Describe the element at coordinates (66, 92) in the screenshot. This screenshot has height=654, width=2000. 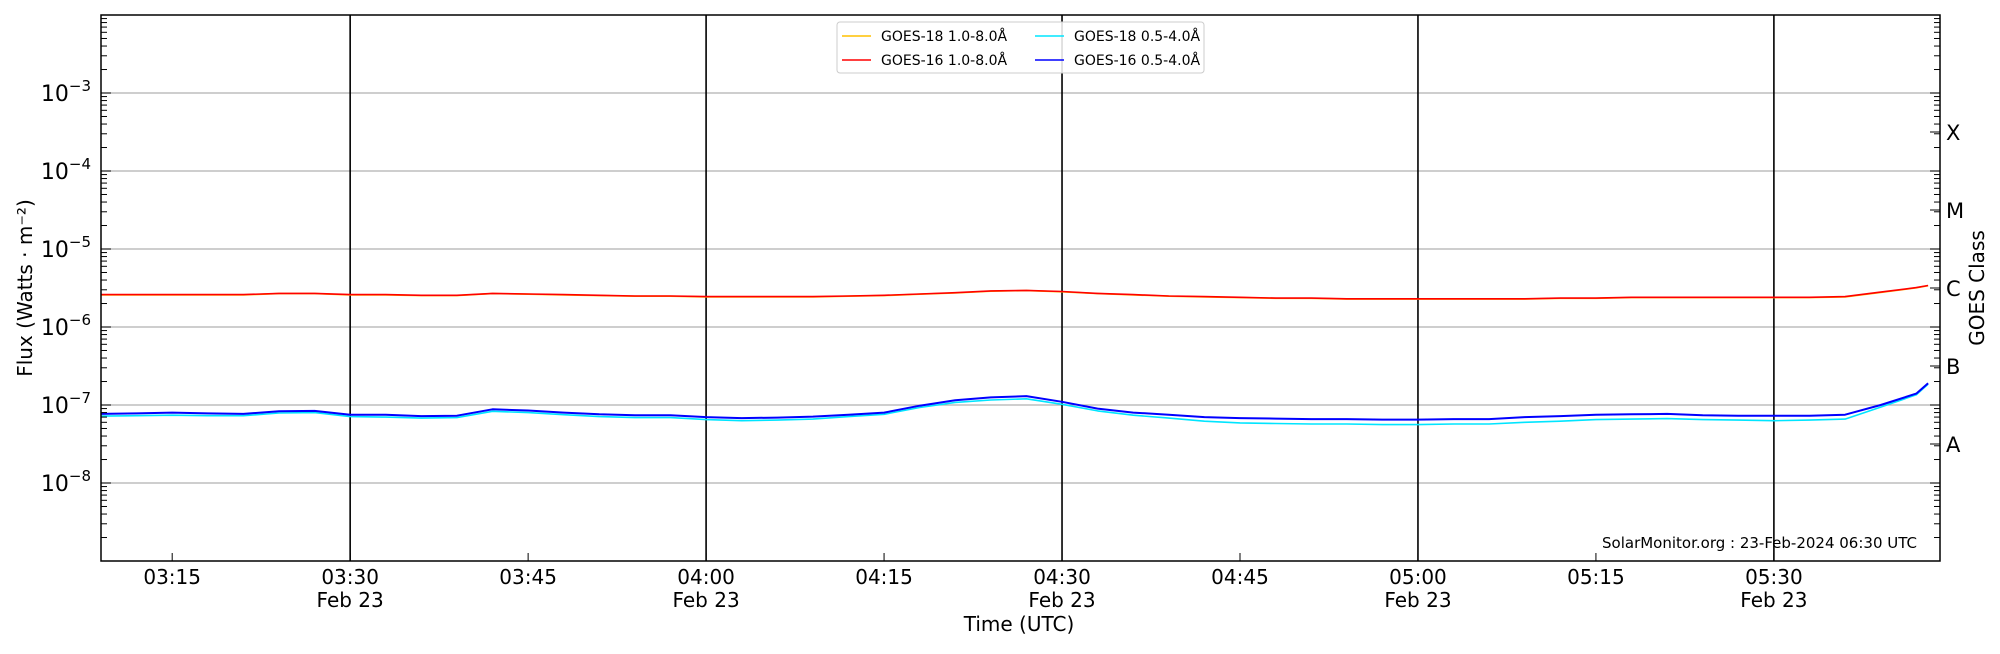
I see `y-tick-label: 10⁻³` at that location.